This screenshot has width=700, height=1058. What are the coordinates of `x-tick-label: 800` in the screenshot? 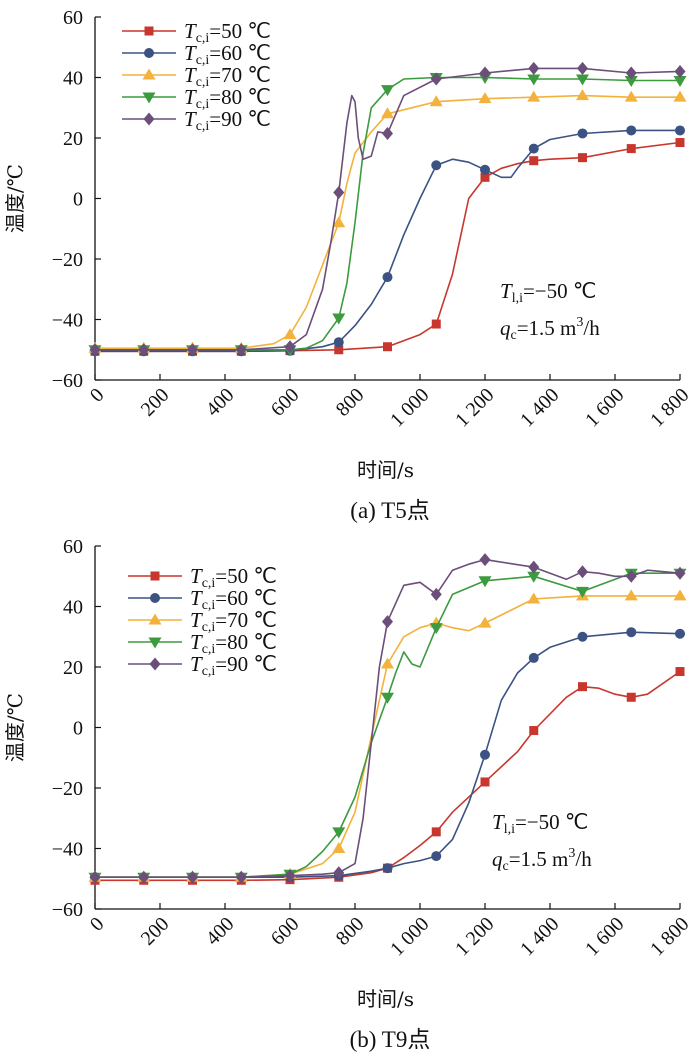 It's located at (350, 402).